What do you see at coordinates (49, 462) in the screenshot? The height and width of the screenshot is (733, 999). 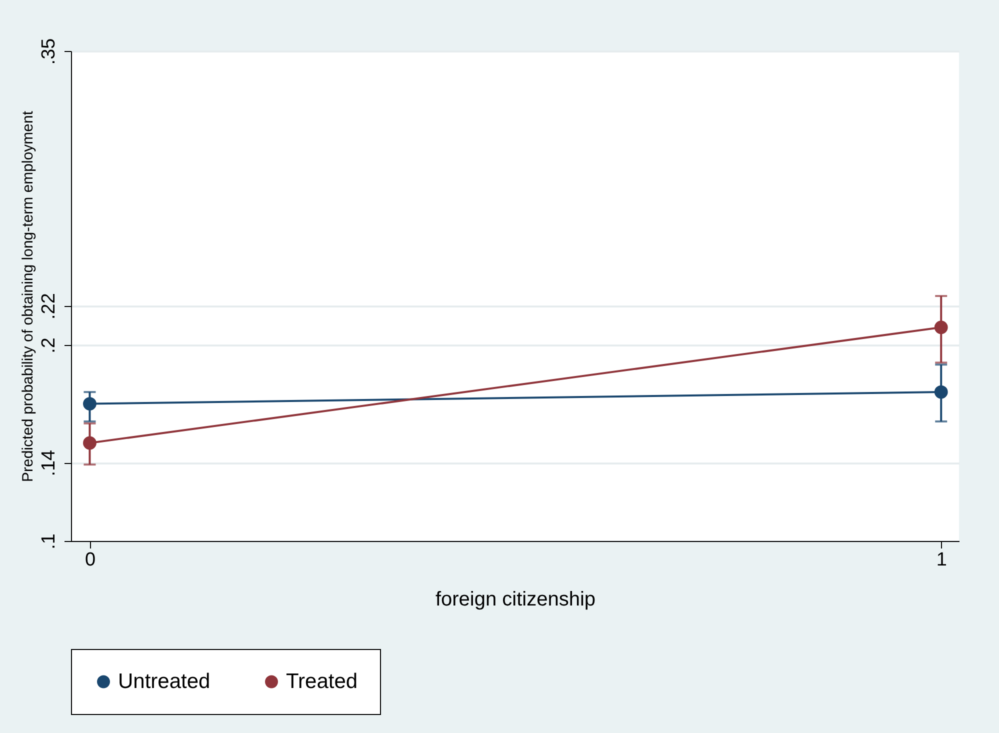 I see `y-tick-label: .14` at bounding box center [49, 462].